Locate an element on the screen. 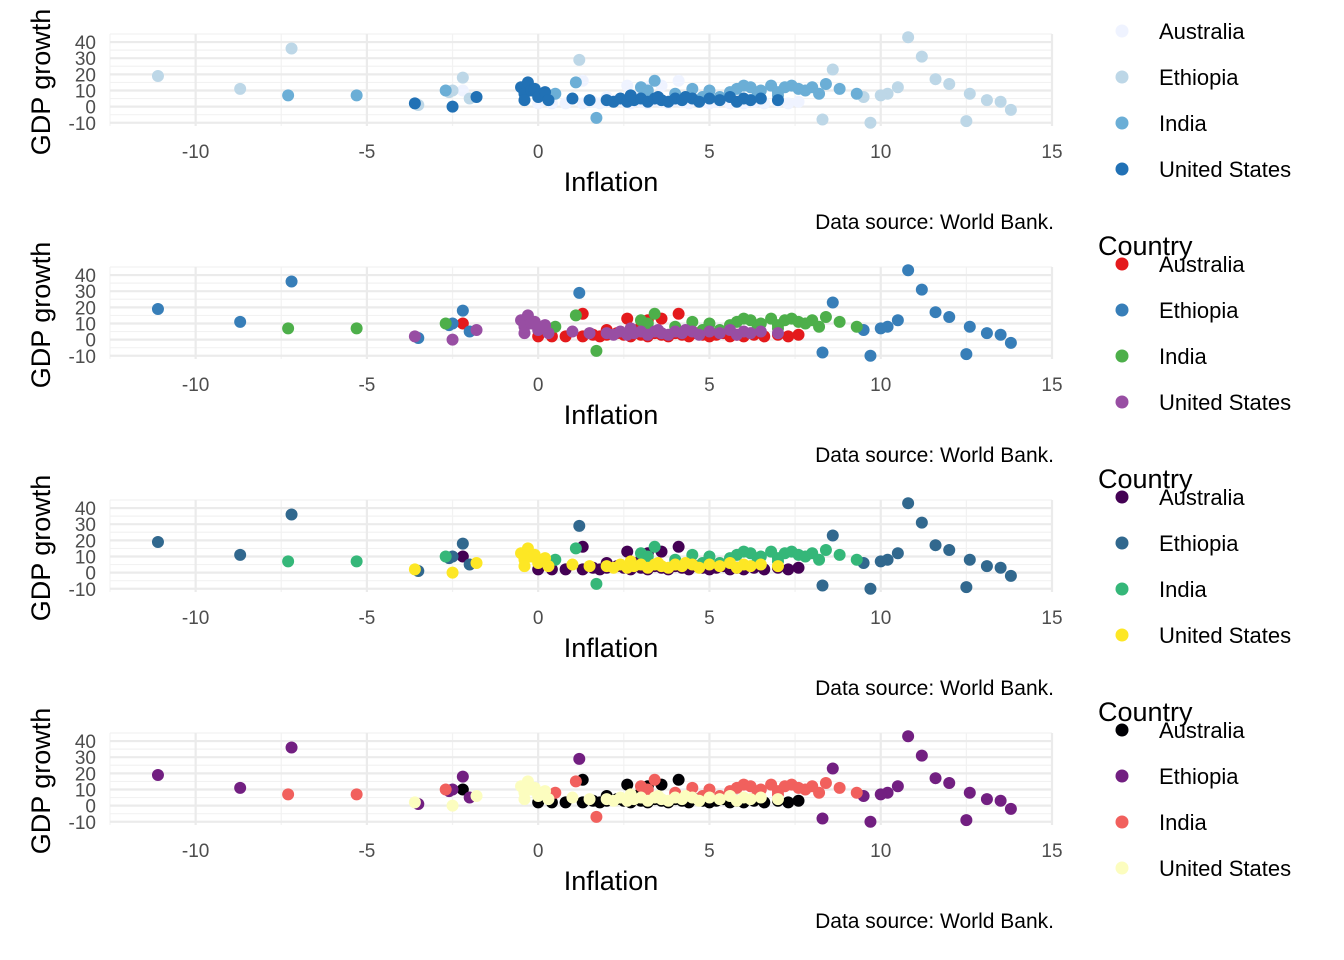  y-tick-label: 30 is located at coordinates (85, 525).